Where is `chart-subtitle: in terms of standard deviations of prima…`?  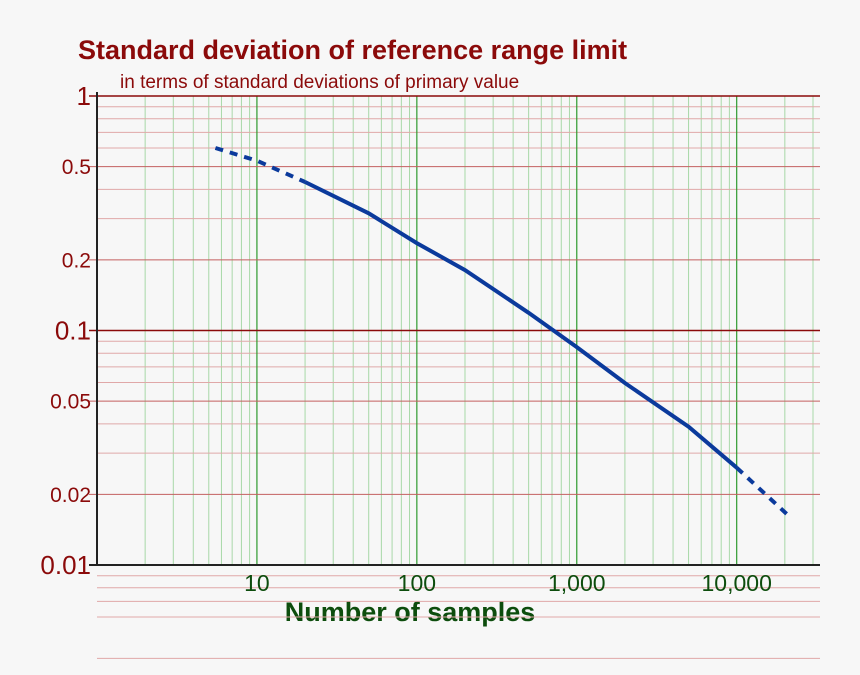
chart-subtitle: in terms of standard deviations of prima… is located at coordinates (319, 82).